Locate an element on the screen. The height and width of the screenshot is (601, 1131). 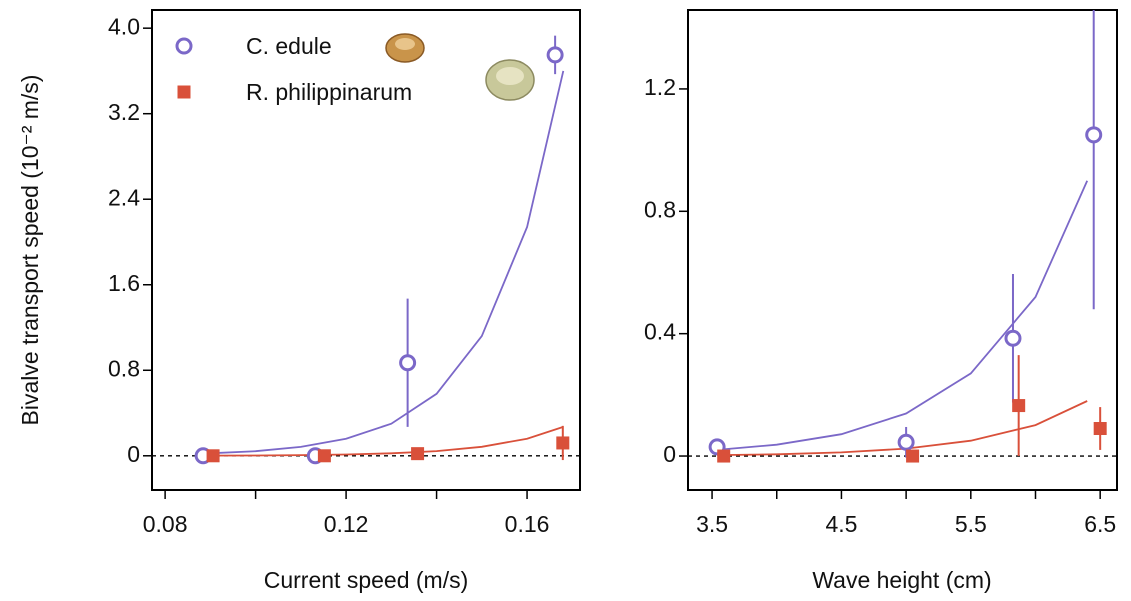
legend-label: C. edule is located at coordinates (289, 46).